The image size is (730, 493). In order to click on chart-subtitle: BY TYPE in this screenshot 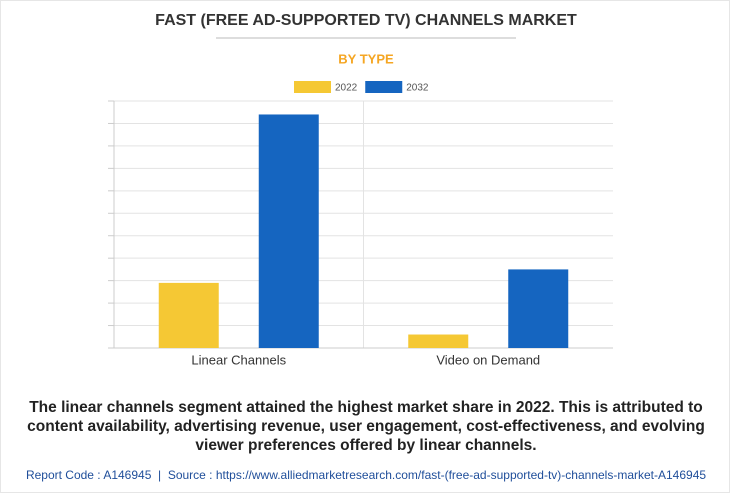, I will do `click(366, 58)`.